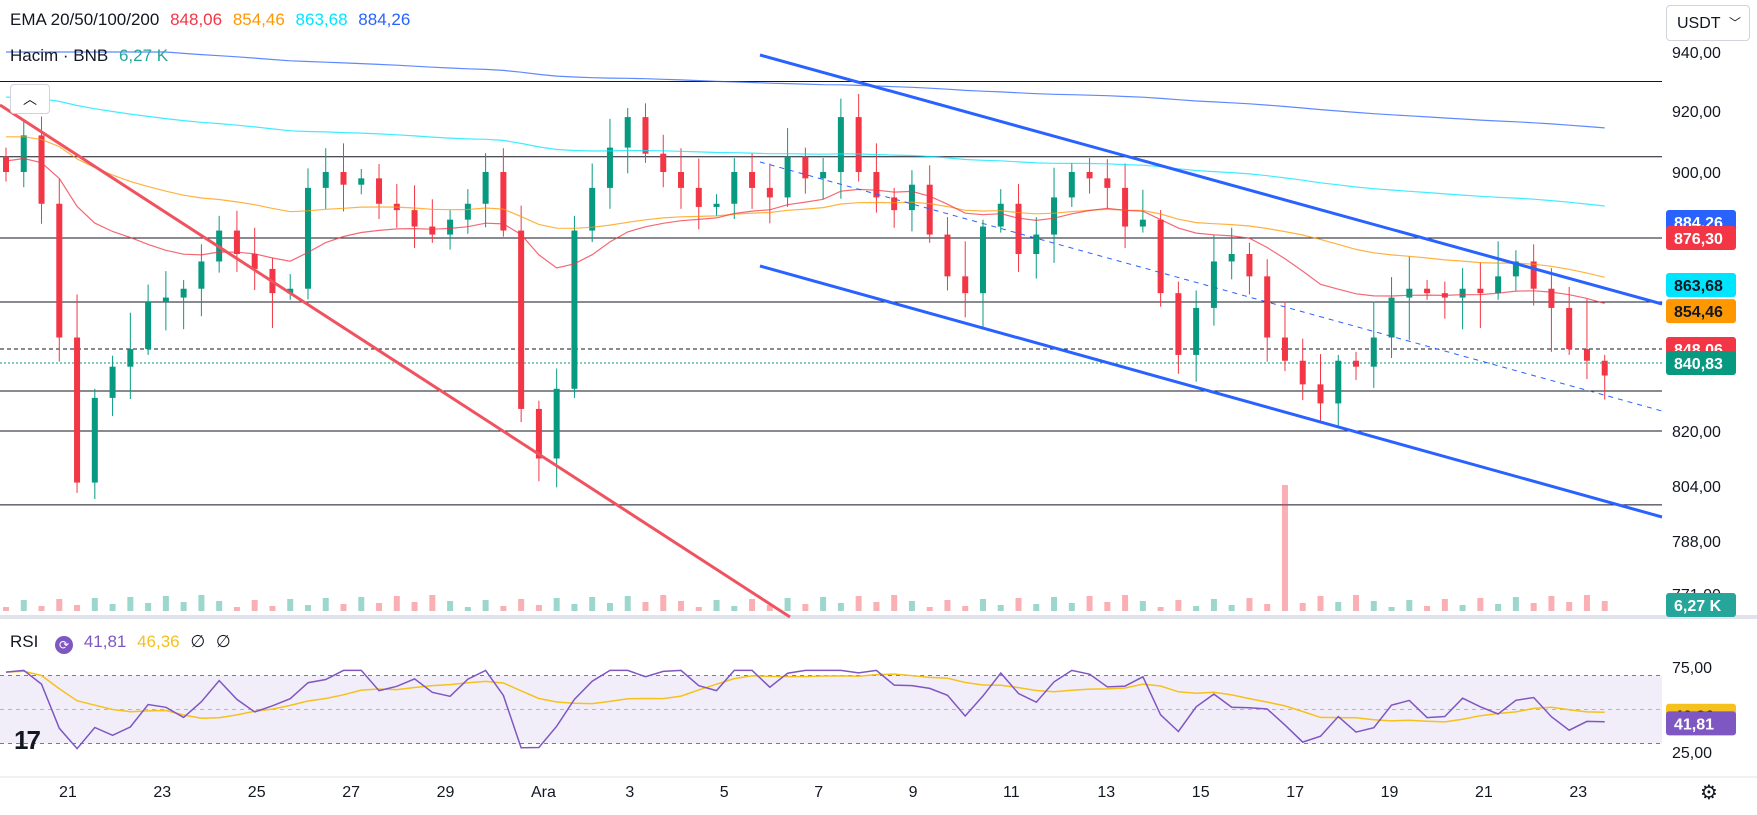 The width and height of the screenshot is (1757, 815). I want to click on x-tick-label: 5, so click(724, 792).